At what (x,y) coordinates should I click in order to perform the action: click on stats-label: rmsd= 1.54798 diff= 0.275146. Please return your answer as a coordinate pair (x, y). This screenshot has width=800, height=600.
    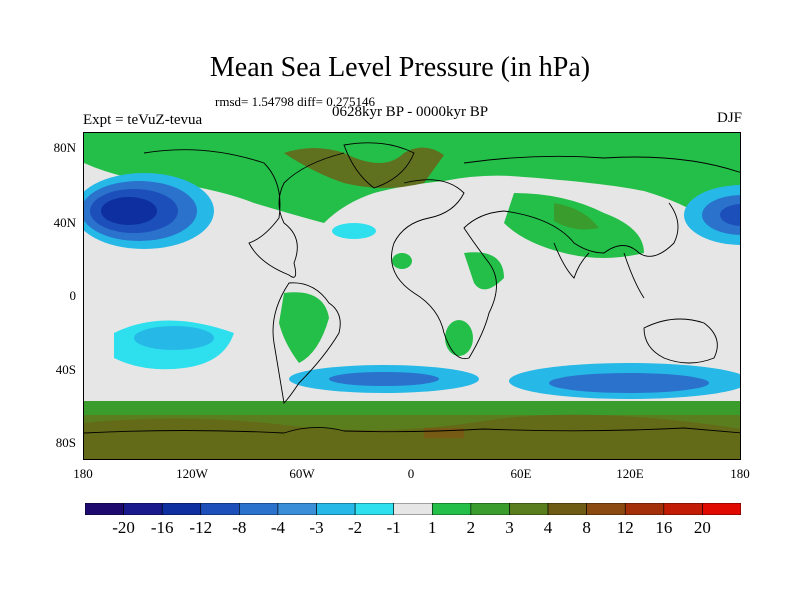
    Looking at the image, I should click on (295, 101).